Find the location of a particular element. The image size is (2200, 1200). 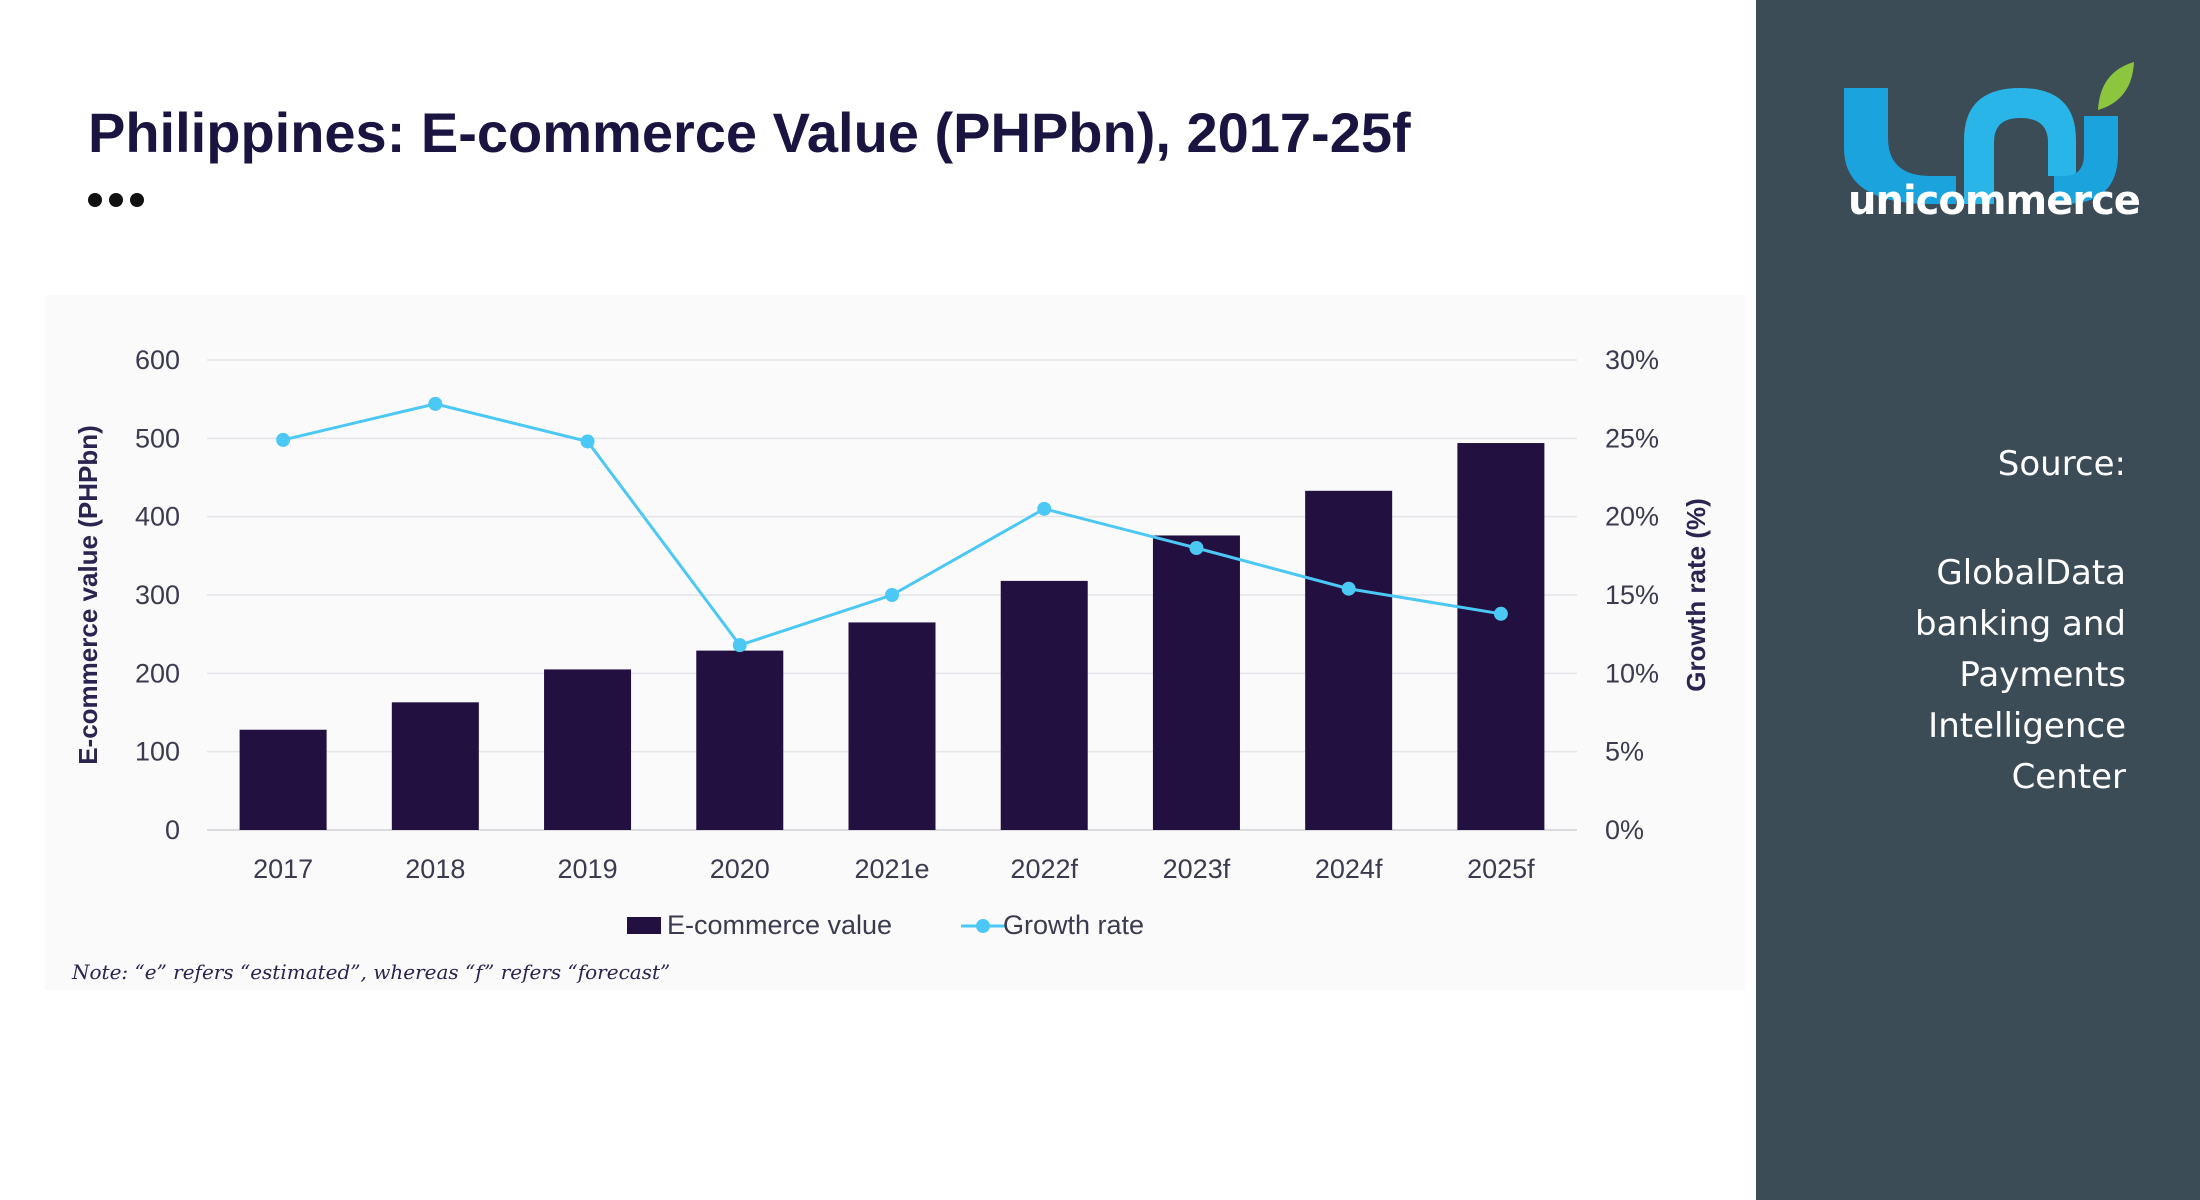

x-tick-label: 2022f is located at coordinates (1044, 869).